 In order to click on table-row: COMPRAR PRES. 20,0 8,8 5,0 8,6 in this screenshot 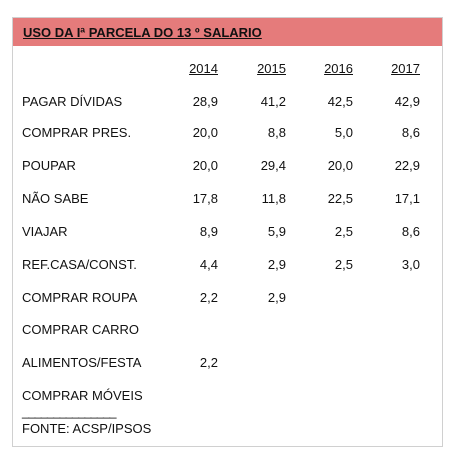, I will do `click(227, 133)`.